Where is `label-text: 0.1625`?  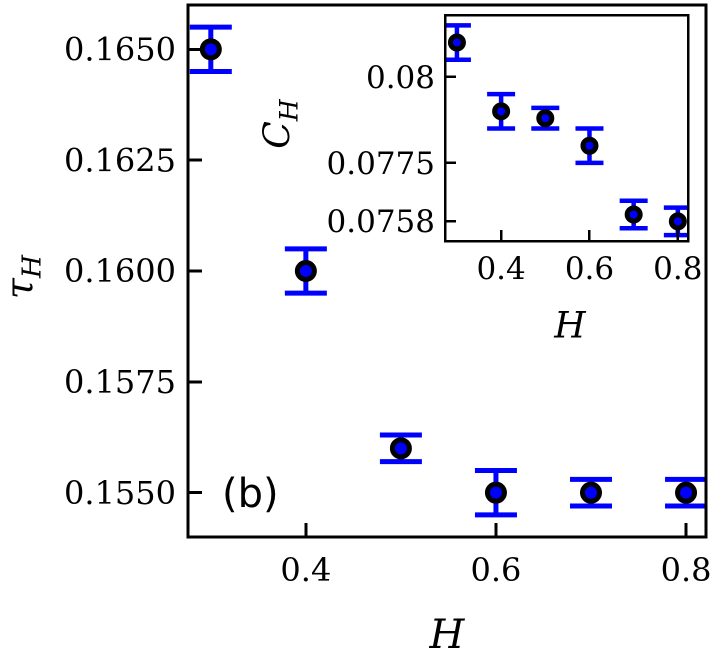
label-text: 0.1625 is located at coordinates (120, 160).